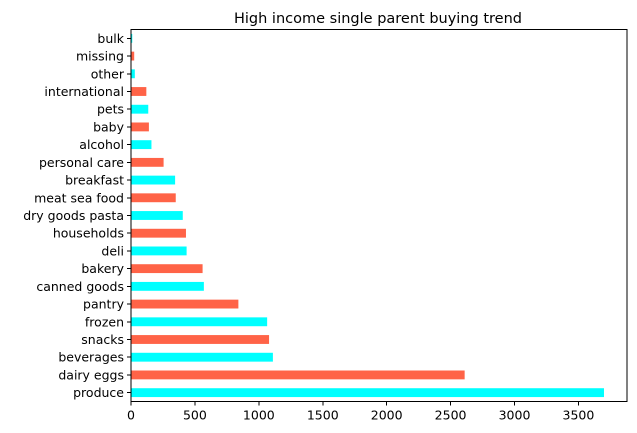  What do you see at coordinates (259, 415) in the screenshot?
I see `x-tick-label: 1000` at bounding box center [259, 415].